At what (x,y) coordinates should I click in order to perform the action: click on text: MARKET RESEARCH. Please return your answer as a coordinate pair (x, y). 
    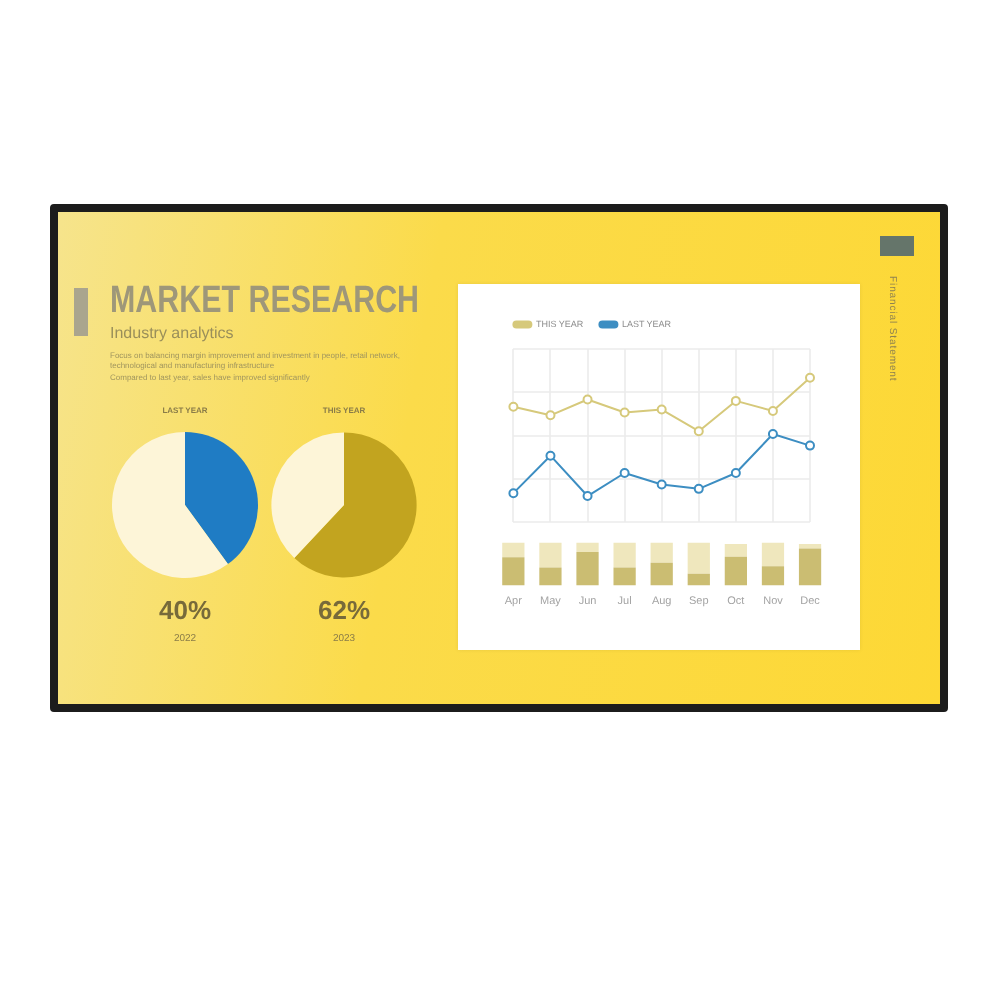
    Looking at the image, I should click on (265, 301).